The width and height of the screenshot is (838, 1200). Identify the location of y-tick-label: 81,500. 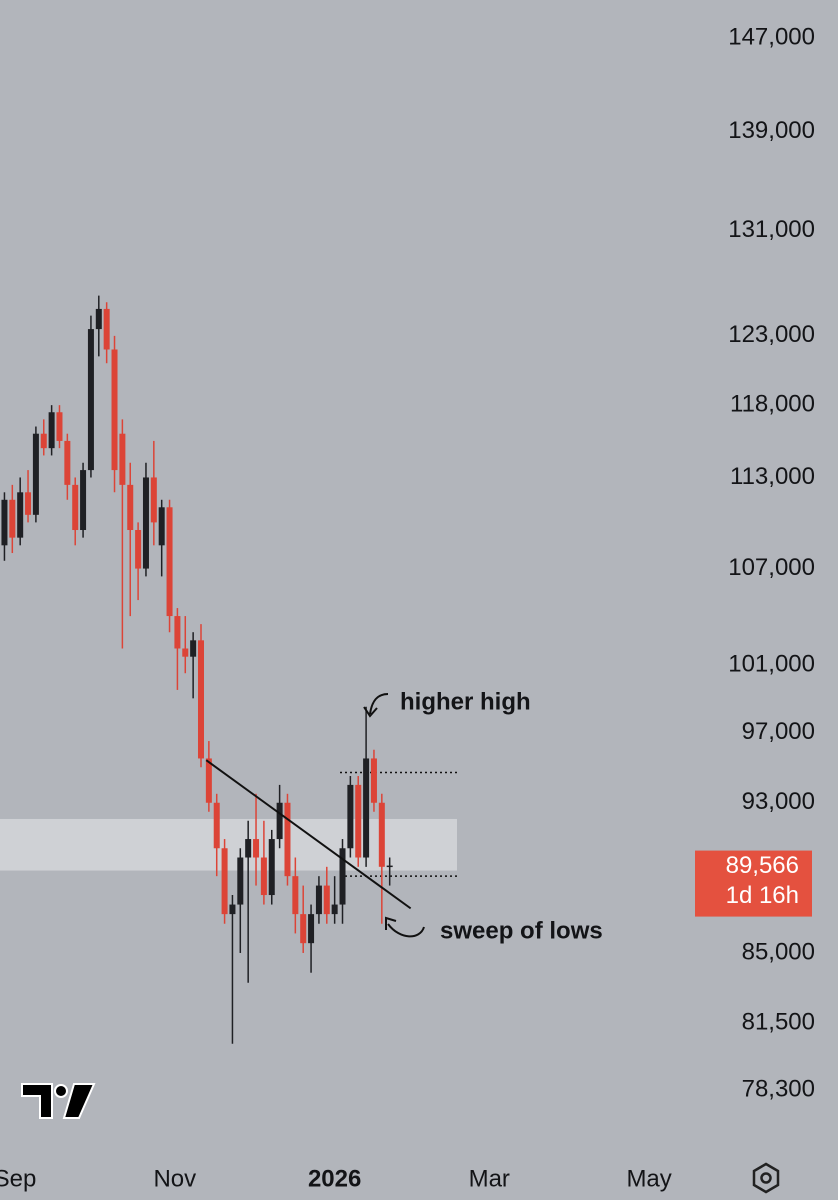
(778, 1022).